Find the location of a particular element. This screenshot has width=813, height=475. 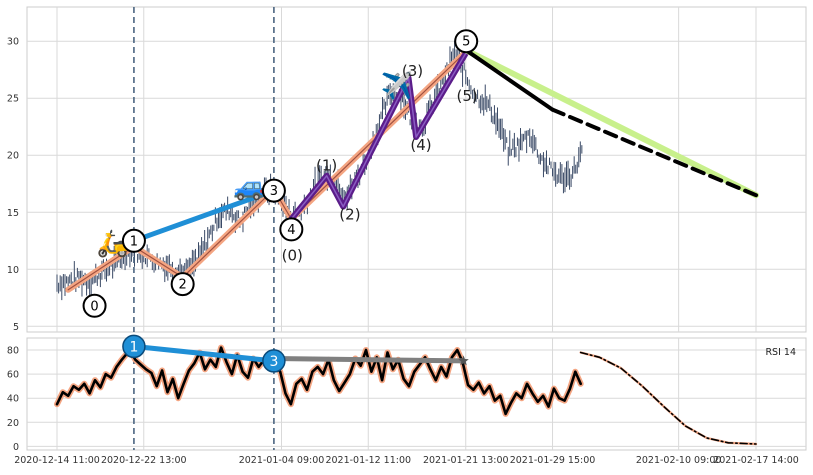

x-tick-label: 2021-01-29 15:00 is located at coordinates (553, 460).